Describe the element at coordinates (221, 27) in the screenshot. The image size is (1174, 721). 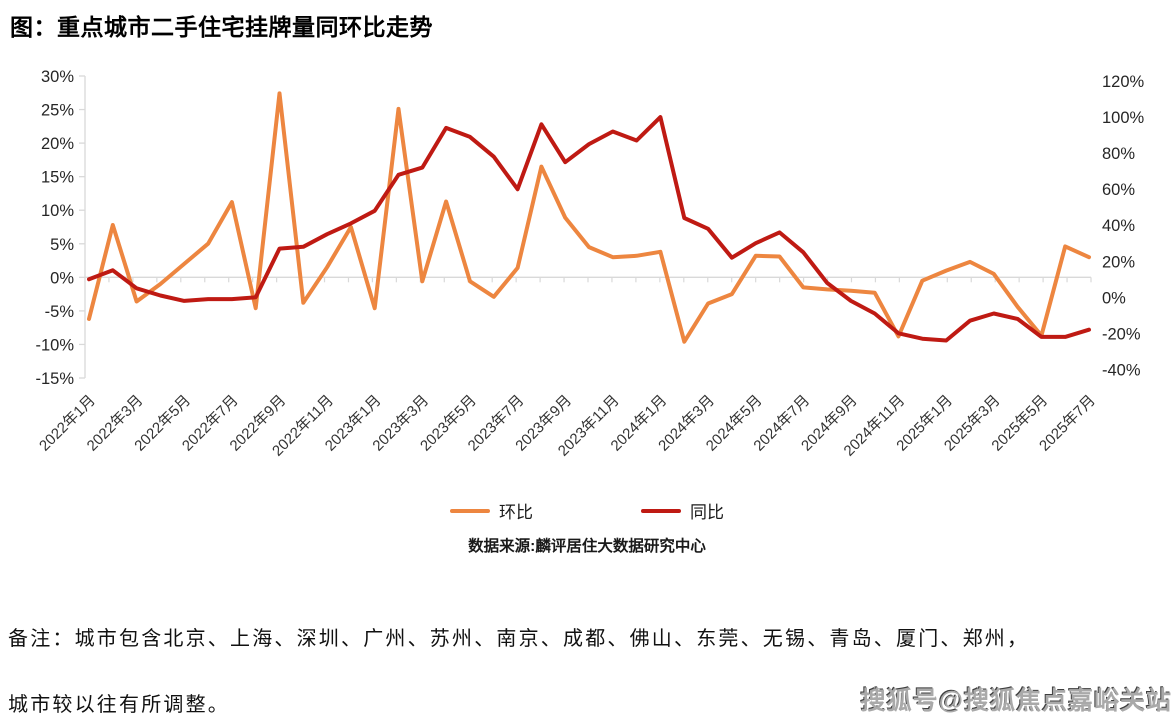
I see `chart-title: 图：重点城市二手住宅挂牌量同环比走势` at that location.